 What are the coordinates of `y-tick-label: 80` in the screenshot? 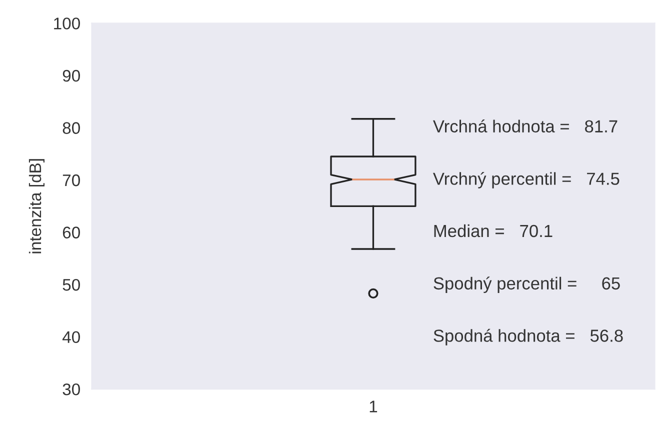 It's located at (71, 128).